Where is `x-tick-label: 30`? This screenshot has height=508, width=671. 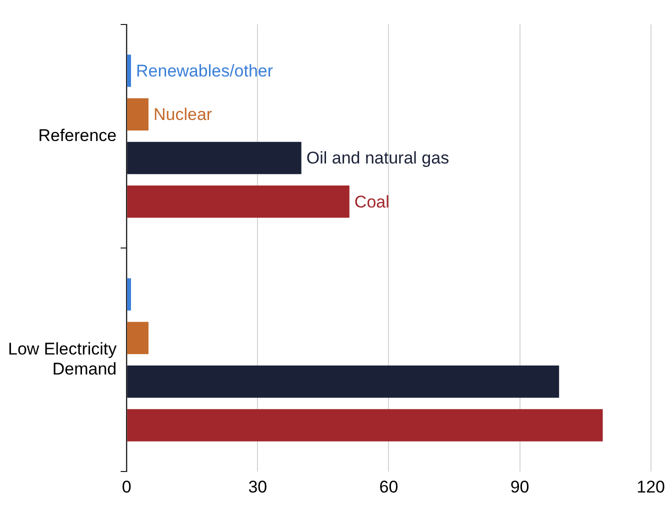
x-tick-label: 30 is located at coordinates (258, 486).